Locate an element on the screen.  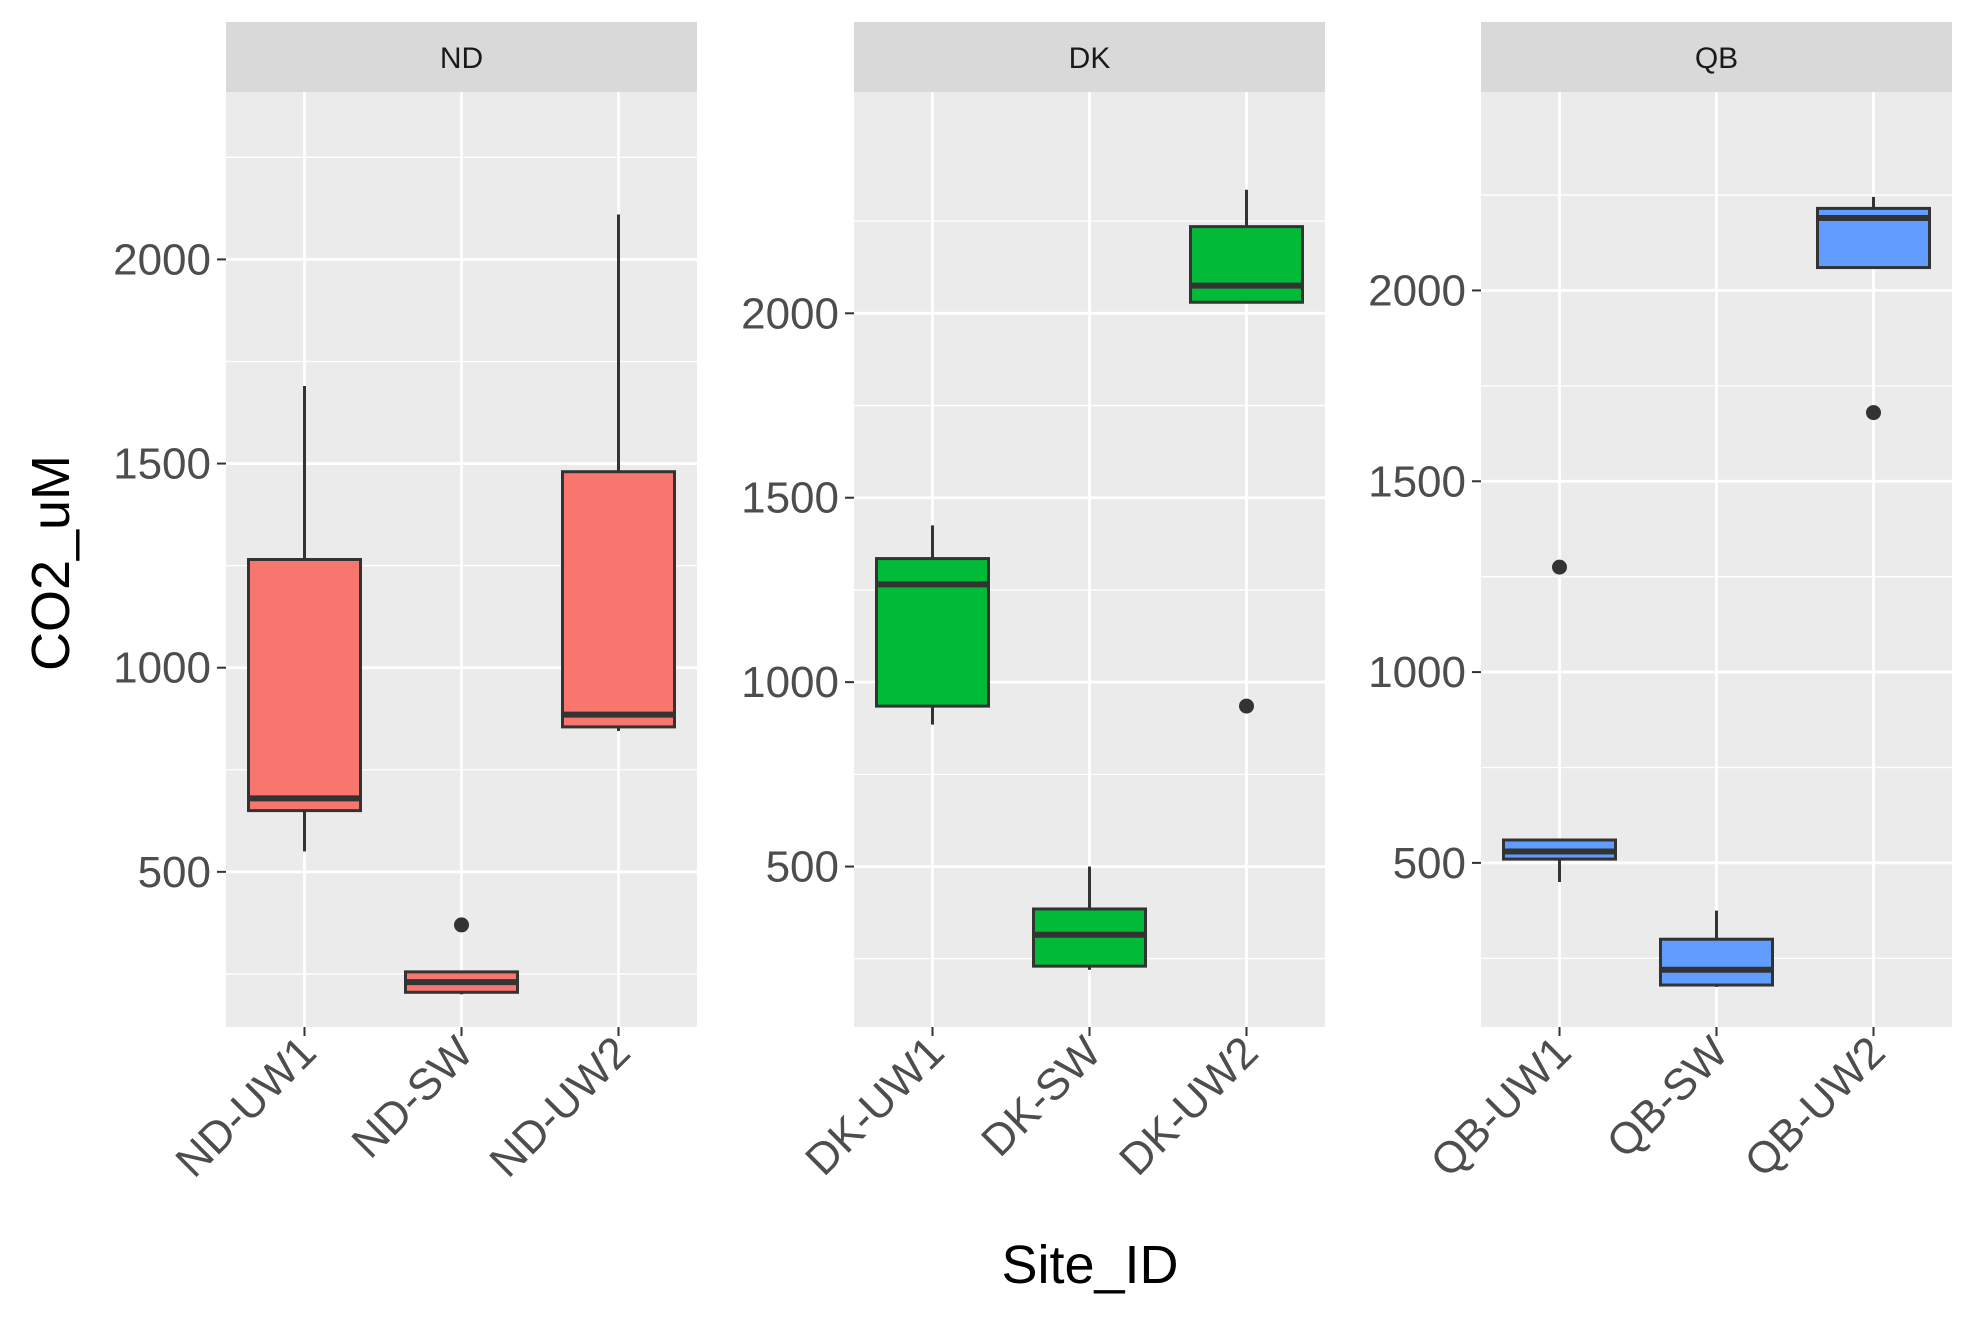
x-tick-label: QB-UW2 is located at coordinates (1814, 1106).